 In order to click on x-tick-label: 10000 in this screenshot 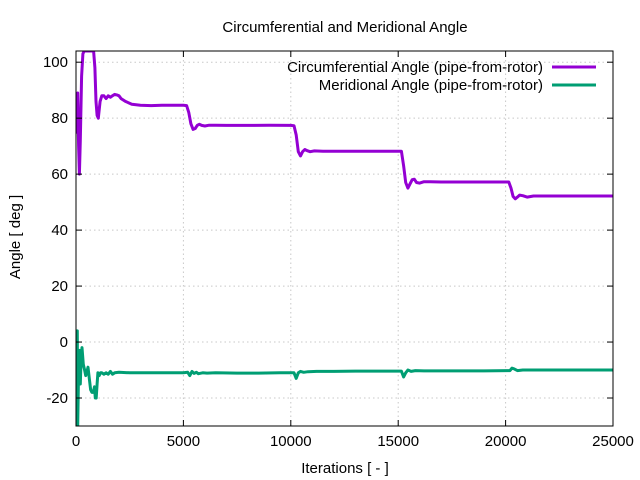, I will do `click(291, 441)`.